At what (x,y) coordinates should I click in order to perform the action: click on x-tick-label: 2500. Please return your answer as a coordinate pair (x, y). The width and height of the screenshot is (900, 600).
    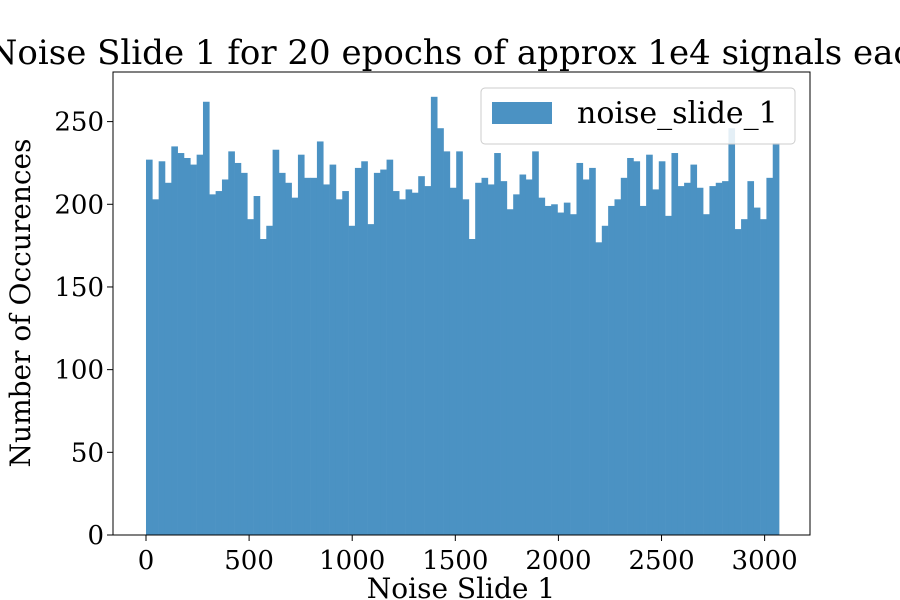
    Looking at the image, I should click on (661, 561).